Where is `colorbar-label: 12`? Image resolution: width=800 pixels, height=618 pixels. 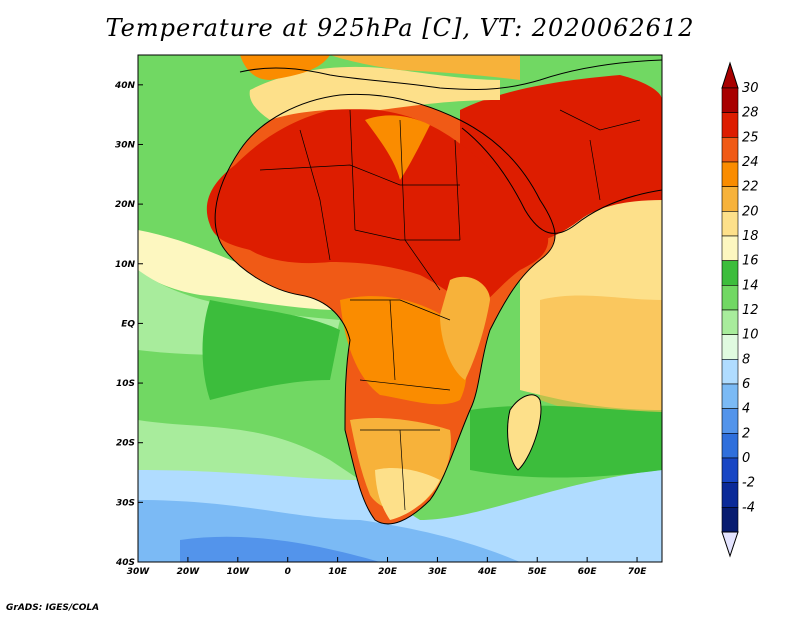
colorbar-label: 12 is located at coordinates (750, 310).